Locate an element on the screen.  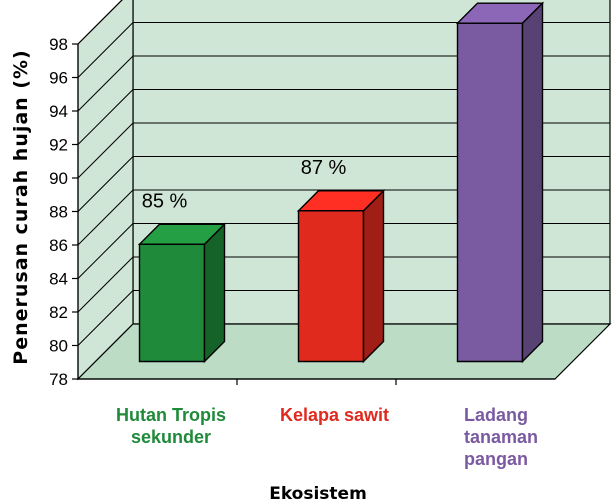
x-axis-title: Ekosistem is located at coordinates (318, 493).